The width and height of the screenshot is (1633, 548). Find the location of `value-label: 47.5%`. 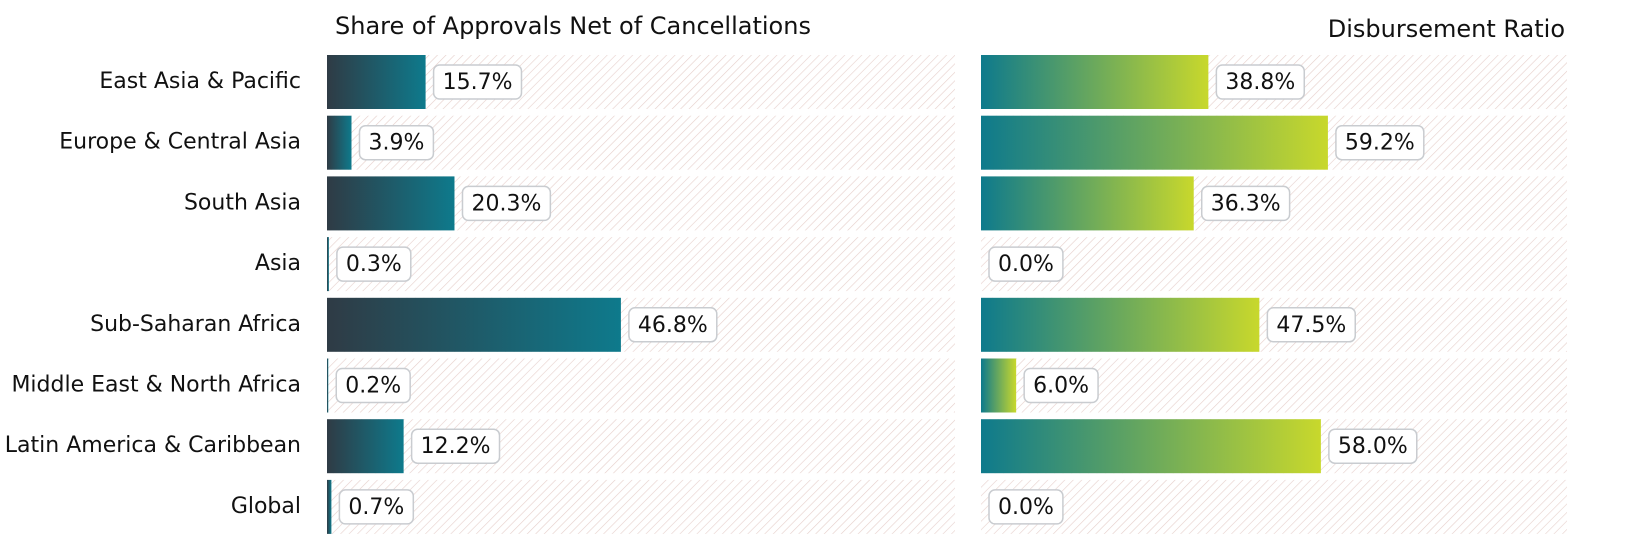

value-label: 47.5% is located at coordinates (1311, 325).